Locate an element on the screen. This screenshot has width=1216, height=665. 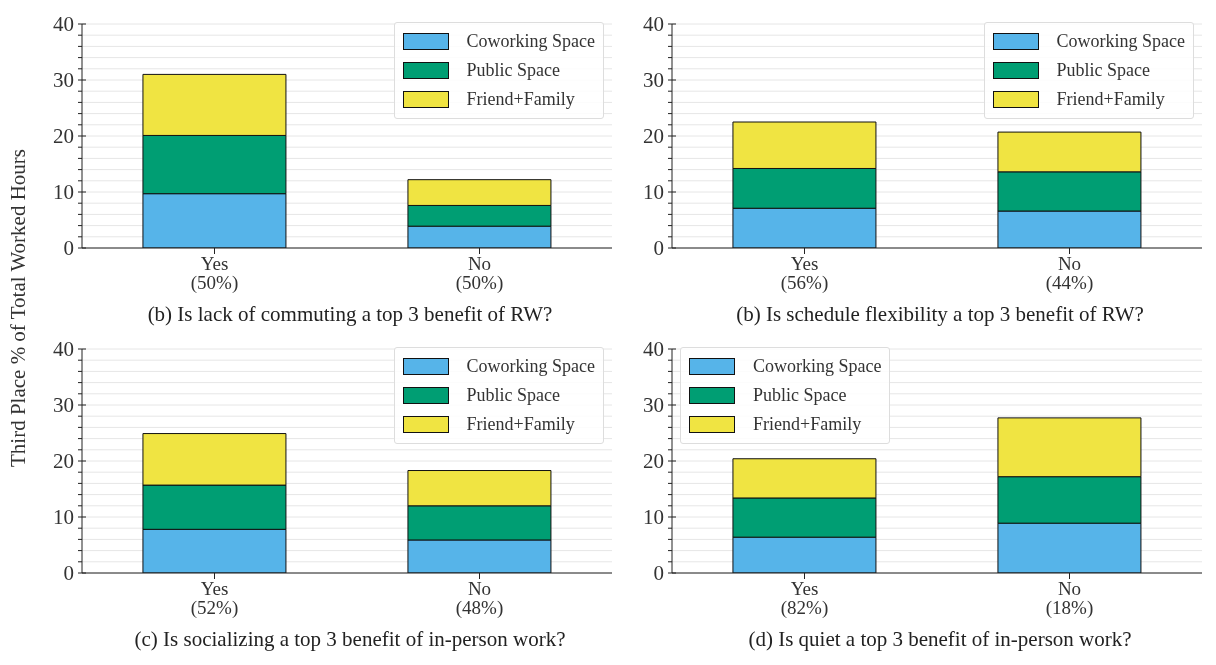
x-axis-title: (b) Is schedule flexibility a top 3 benefit of RW? is located at coordinates (940, 314).